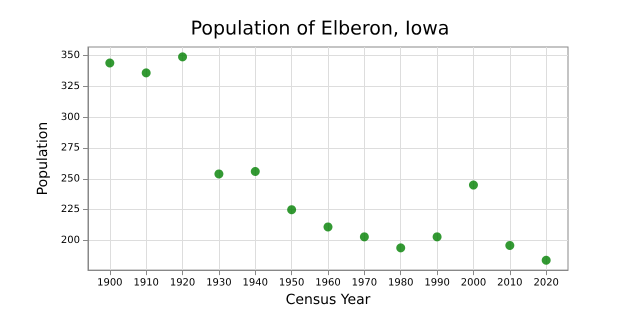 This screenshot has height=320, width=640. What do you see at coordinates (320, 29) in the screenshot?
I see `chart-title: Population of Elberon, Iowa` at bounding box center [320, 29].